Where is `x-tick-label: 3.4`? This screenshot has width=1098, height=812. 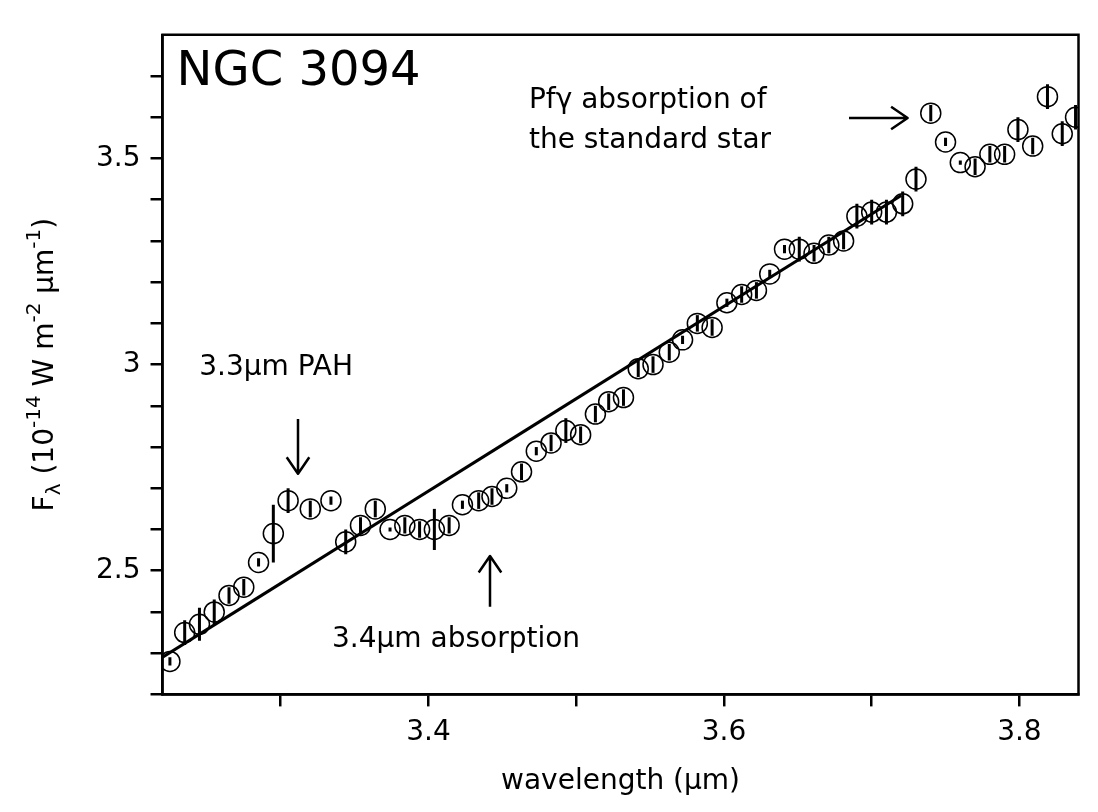 x-tick-label: 3.4 is located at coordinates (428, 731).